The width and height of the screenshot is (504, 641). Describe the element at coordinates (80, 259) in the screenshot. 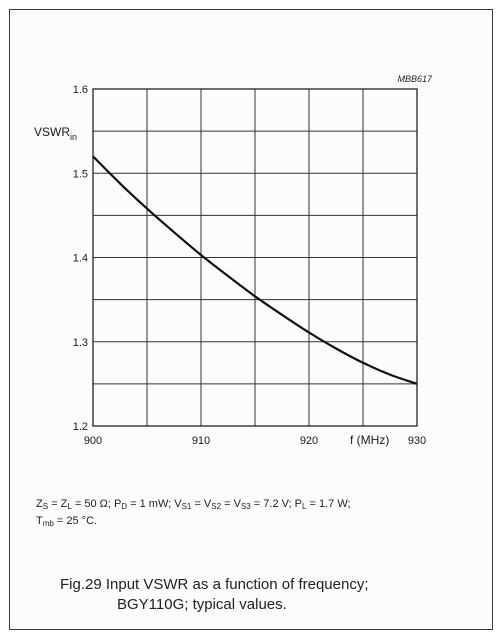

I see `y-tick-label: 1.4` at that location.